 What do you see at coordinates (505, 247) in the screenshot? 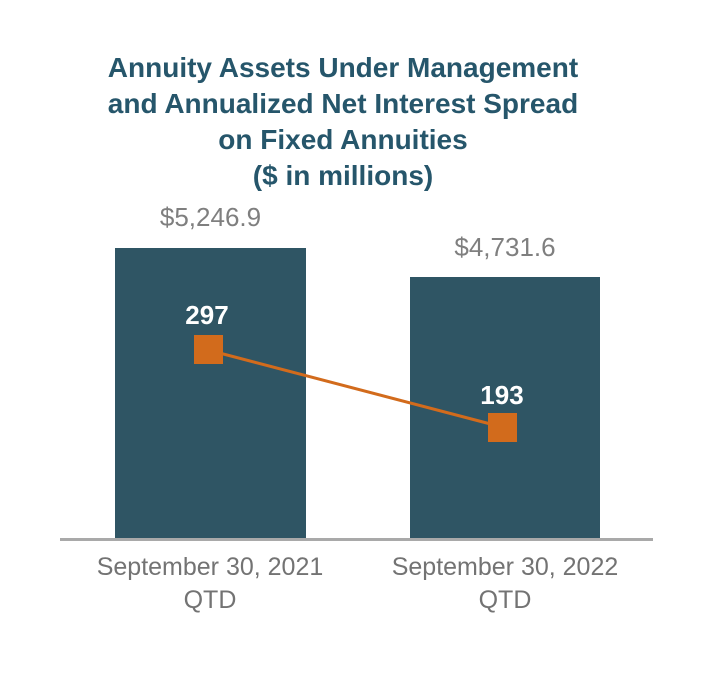
I see `bar-value-label-2022: $4,731.6` at bounding box center [505, 247].